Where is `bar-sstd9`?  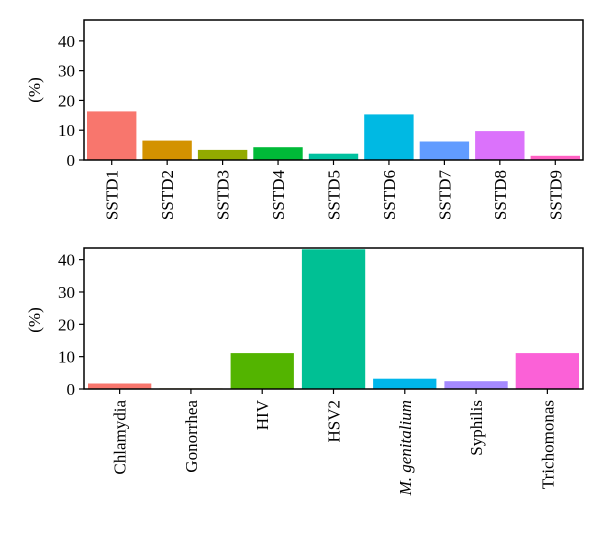 bar-sstd9 is located at coordinates (555, 157).